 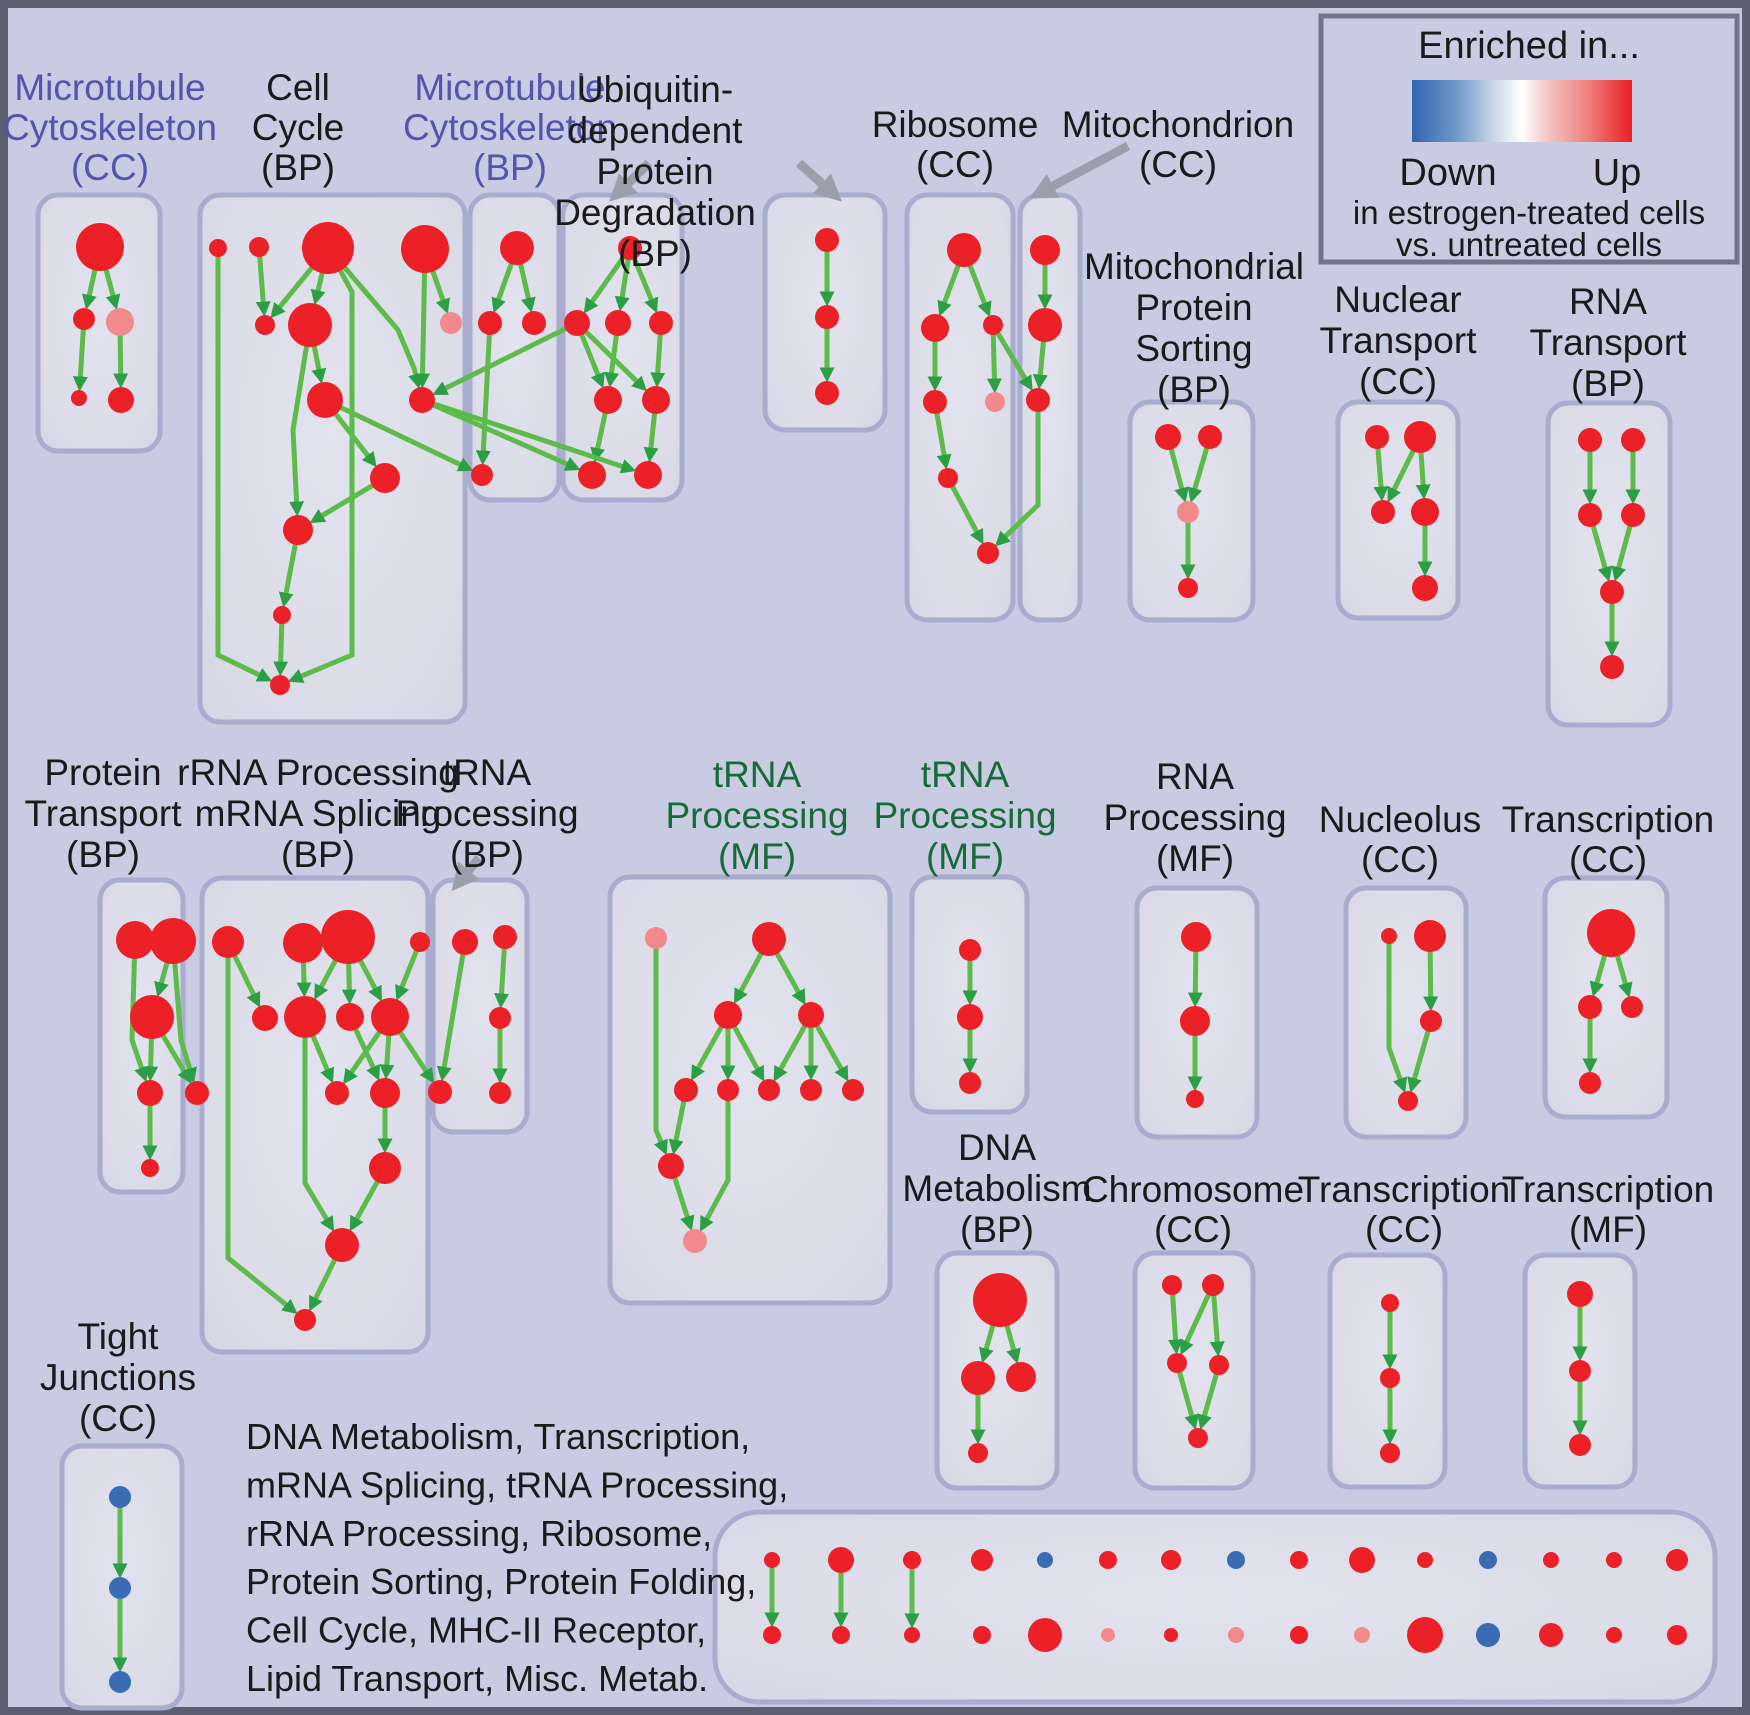 What do you see at coordinates (964, 250) in the screenshot?
I see `node-rb1-red` at bounding box center [964, 250].